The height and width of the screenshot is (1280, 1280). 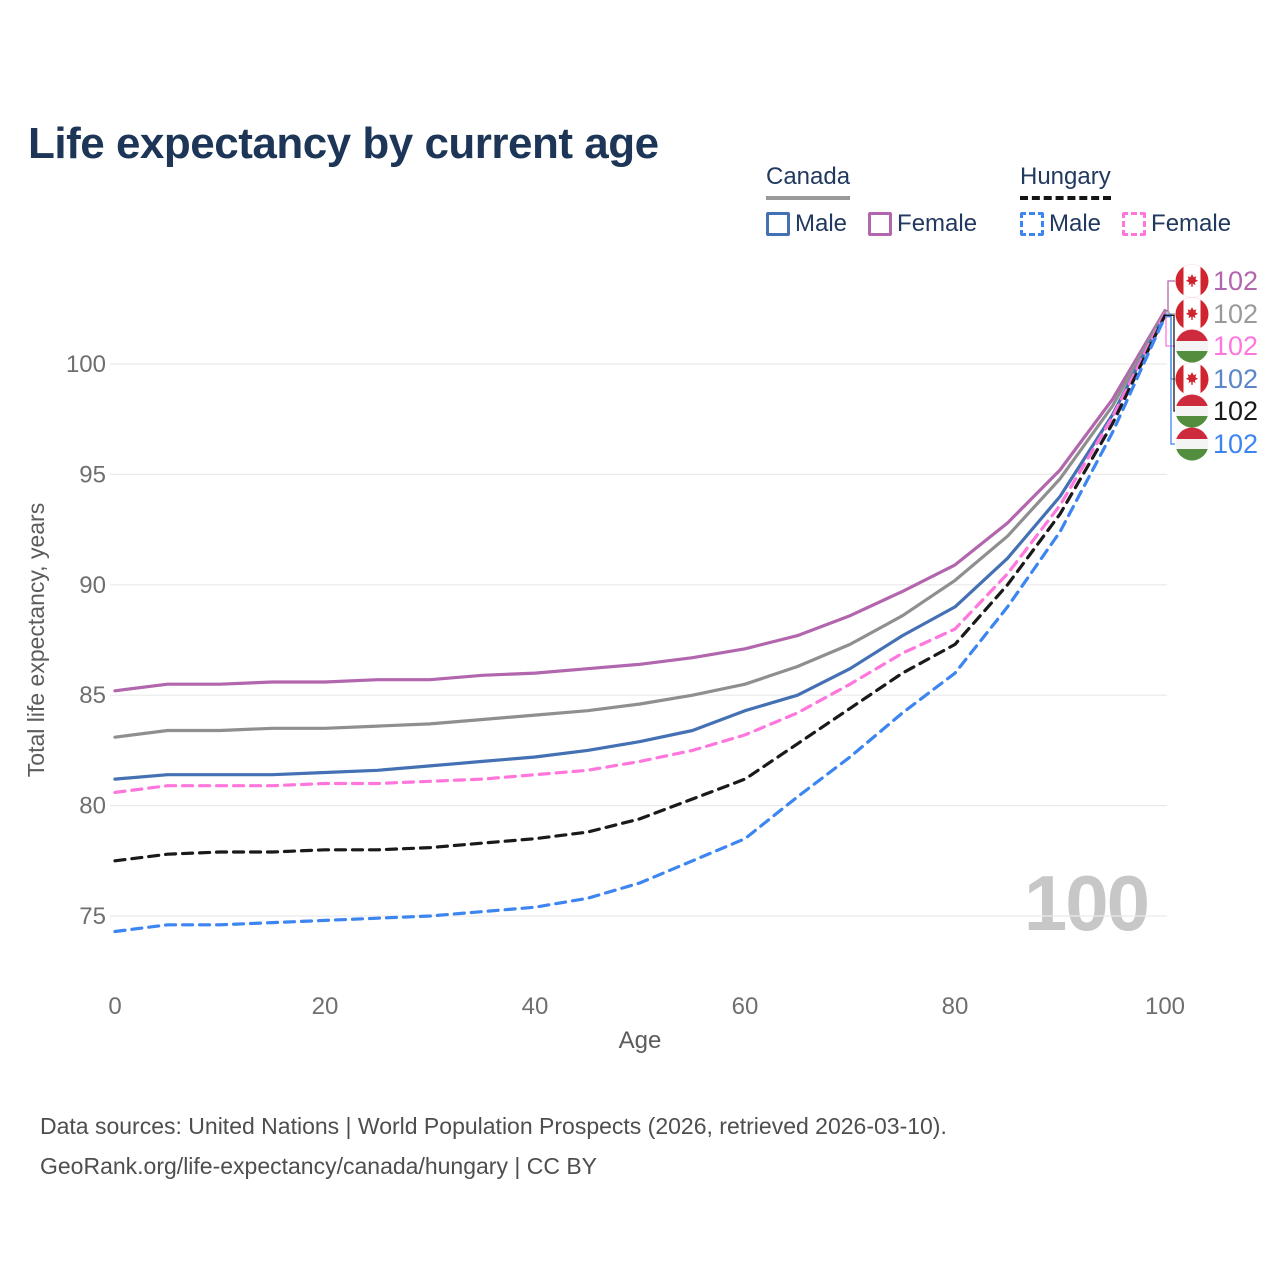 I want to click on y-tick-label: 85, so click(x=92, y=695).